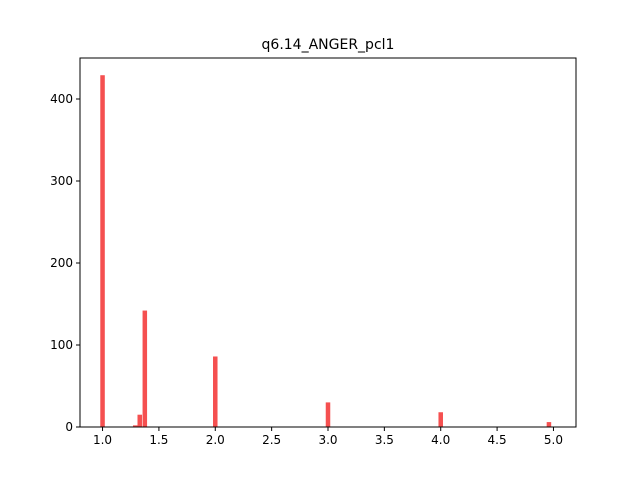  What do you see at coordinates (102, 440) in the screenshot?
I see `x-tick-label: 1.0` at bounding box center [102, 440].